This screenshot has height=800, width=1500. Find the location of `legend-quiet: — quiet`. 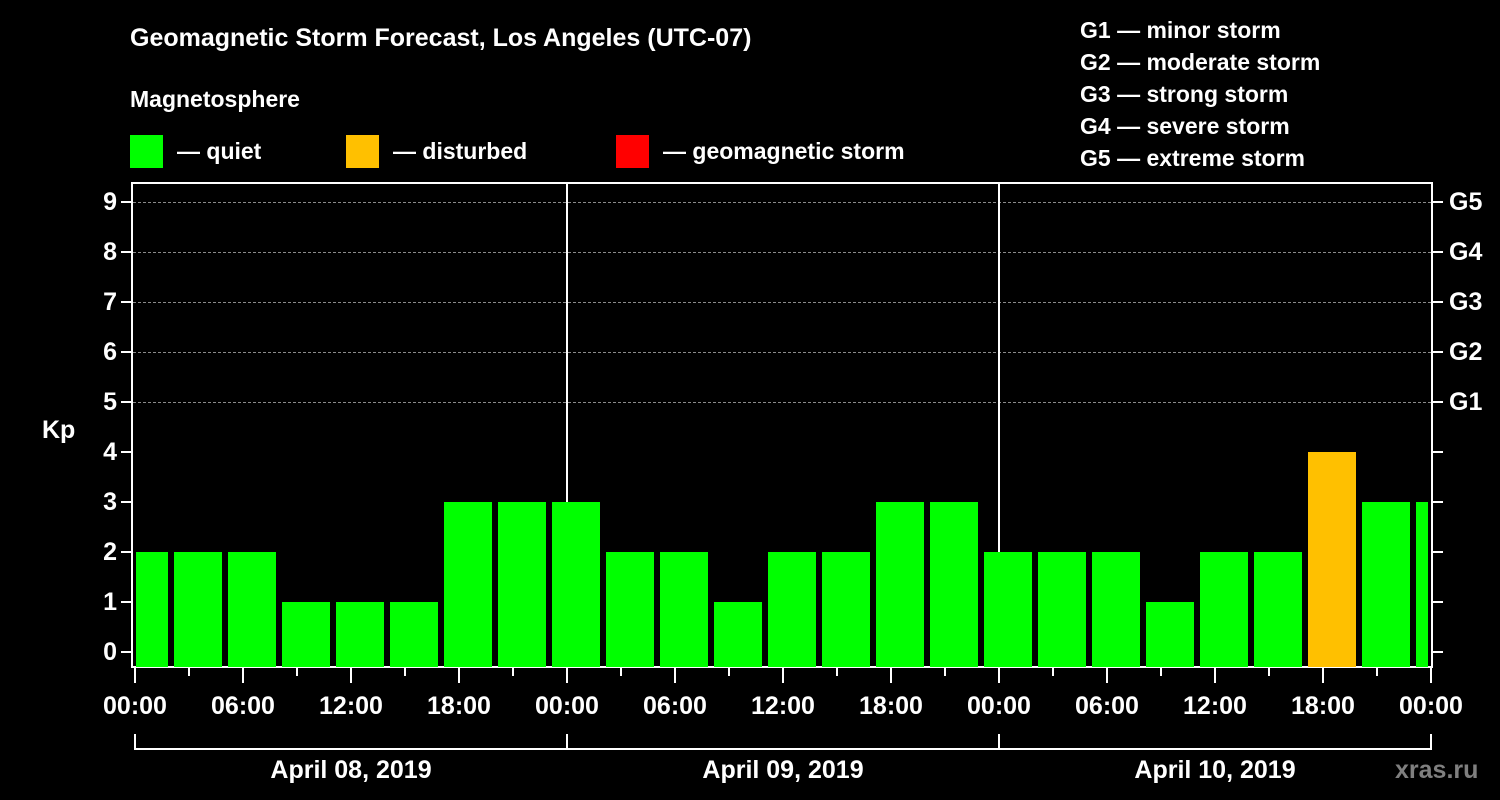

legend-quiet: — quiet is located at coordinates (195, 151).